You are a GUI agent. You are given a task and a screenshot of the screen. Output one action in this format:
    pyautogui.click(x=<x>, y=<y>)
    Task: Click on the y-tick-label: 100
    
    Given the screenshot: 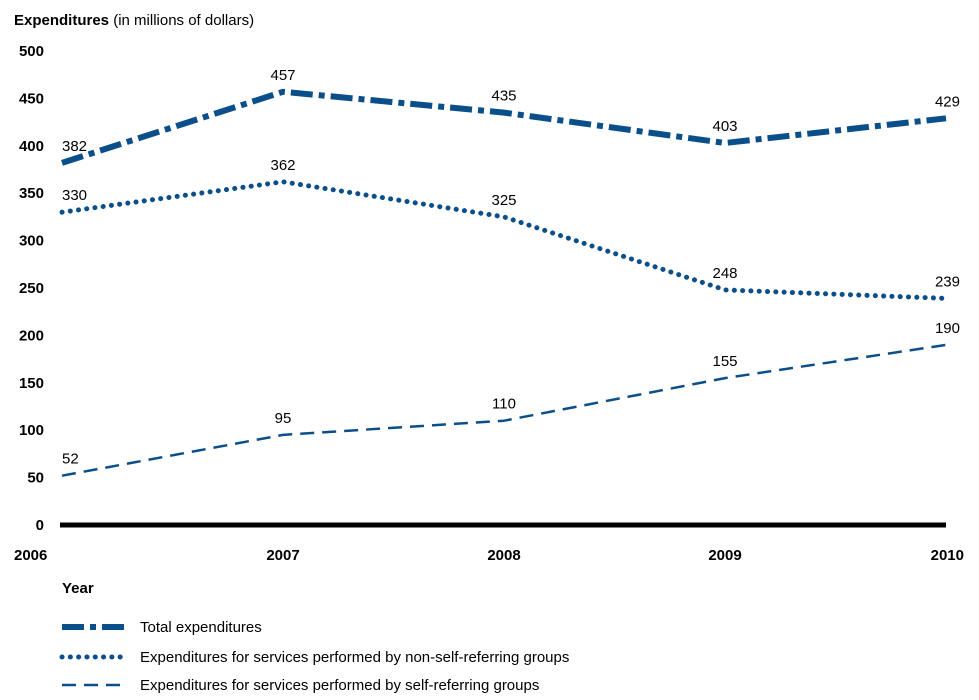 What is the action you would take?
    pyautogui.click(x=31, y=430)
    